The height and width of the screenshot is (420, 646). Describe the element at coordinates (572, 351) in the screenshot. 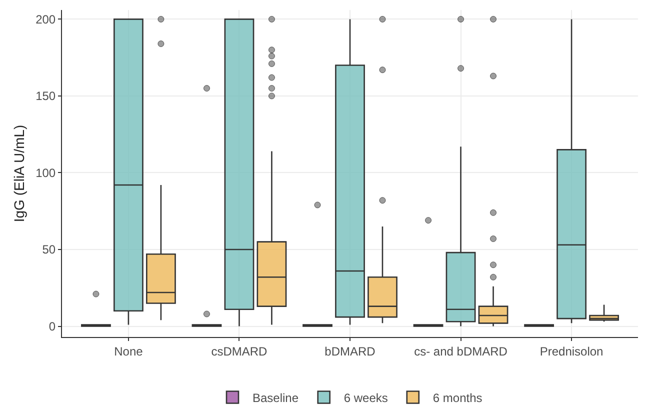

I see `x-tick-label: Prednisolon` at that location.